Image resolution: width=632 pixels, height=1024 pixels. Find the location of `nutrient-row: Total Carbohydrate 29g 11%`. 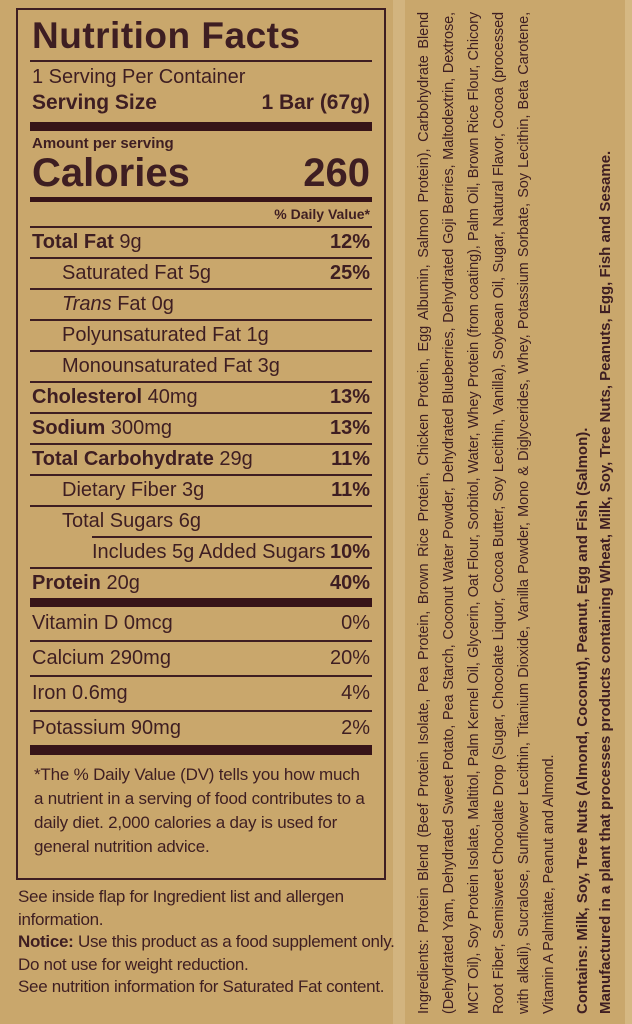

nutrient-row: Total Carbohydrate 29g 11% is located at coordinates (201, 459).